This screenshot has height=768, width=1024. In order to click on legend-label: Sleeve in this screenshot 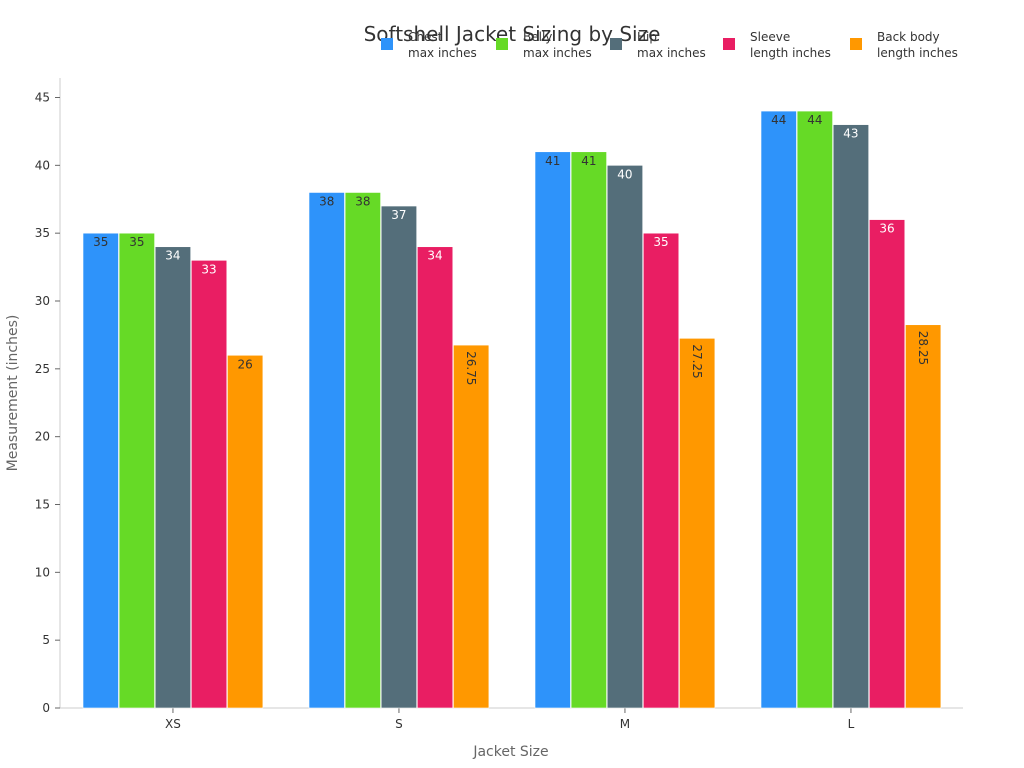, I will do `click(770, 37)`.